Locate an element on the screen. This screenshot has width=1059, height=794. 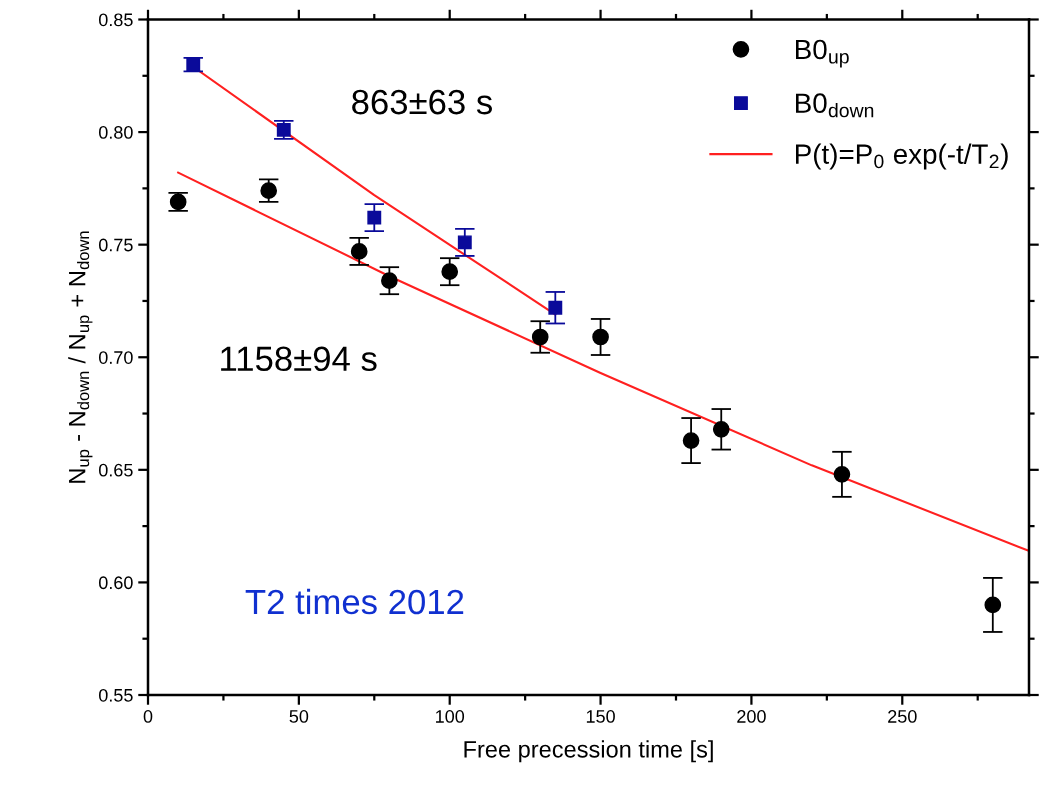
y-tick-label: 0.65 is located at coordinates (115, 470).